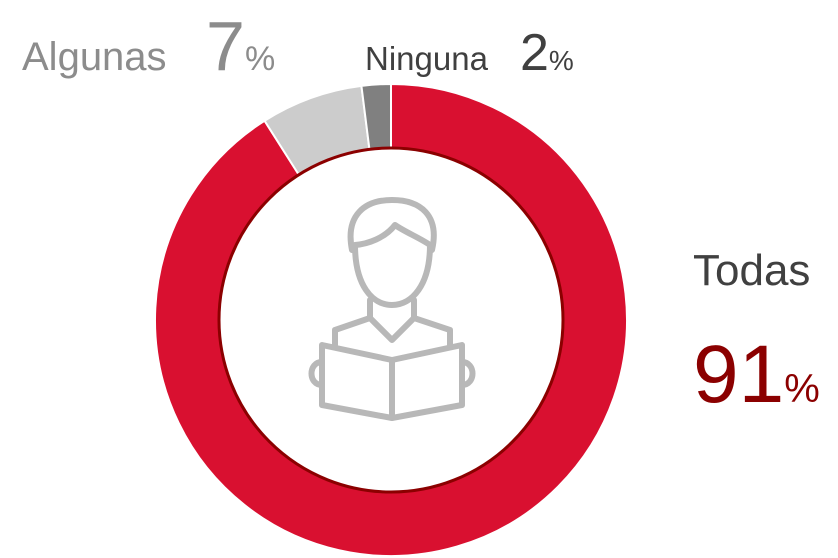 The image size is (838, 558). I want to click on value-label: 2%, so click(547, 53).